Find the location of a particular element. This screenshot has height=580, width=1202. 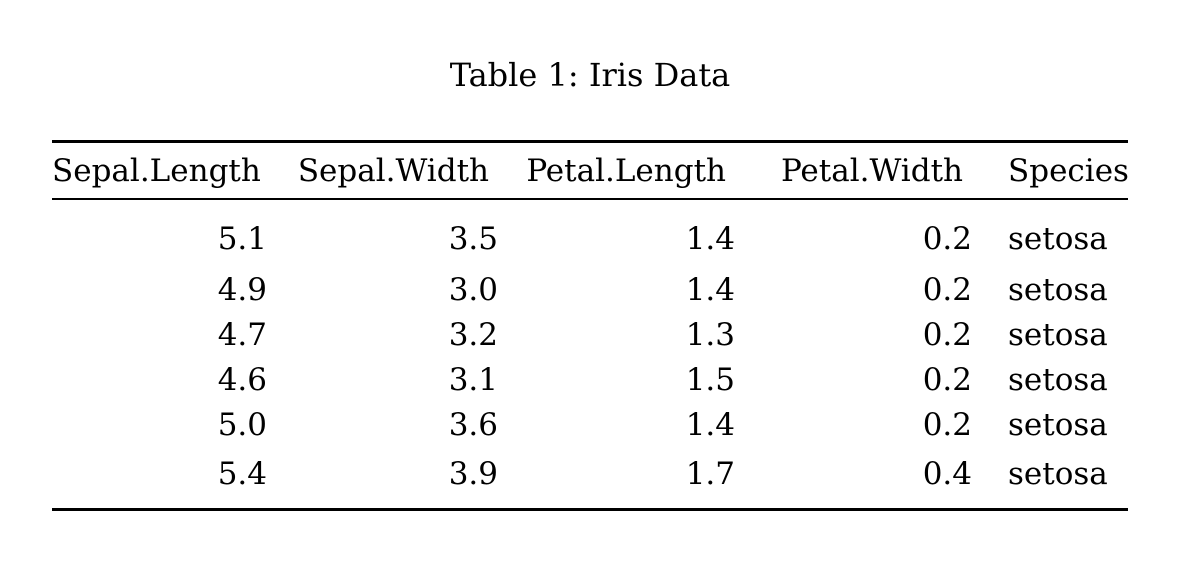

table-row: 4.6 3.1 1.5 0.2 setosa is located at coordinates (590, 379).